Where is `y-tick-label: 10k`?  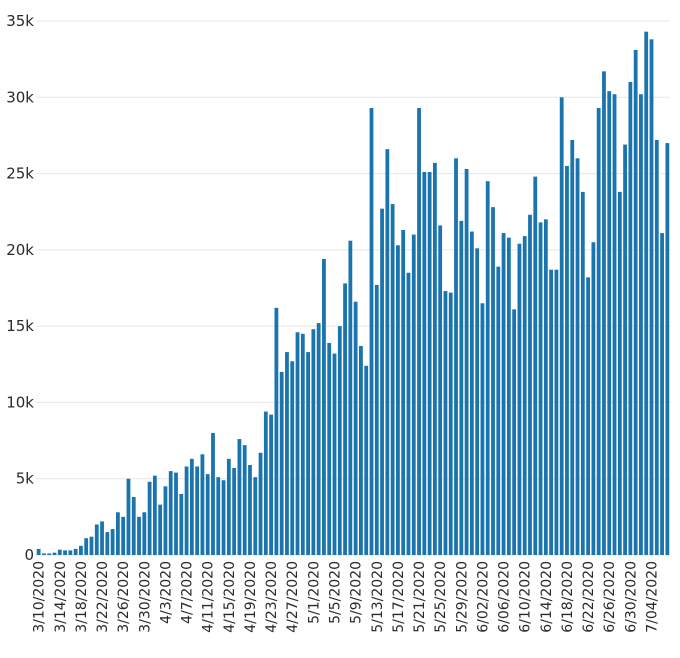
y-tick-label: 10k is located at coordinates (20, 402).